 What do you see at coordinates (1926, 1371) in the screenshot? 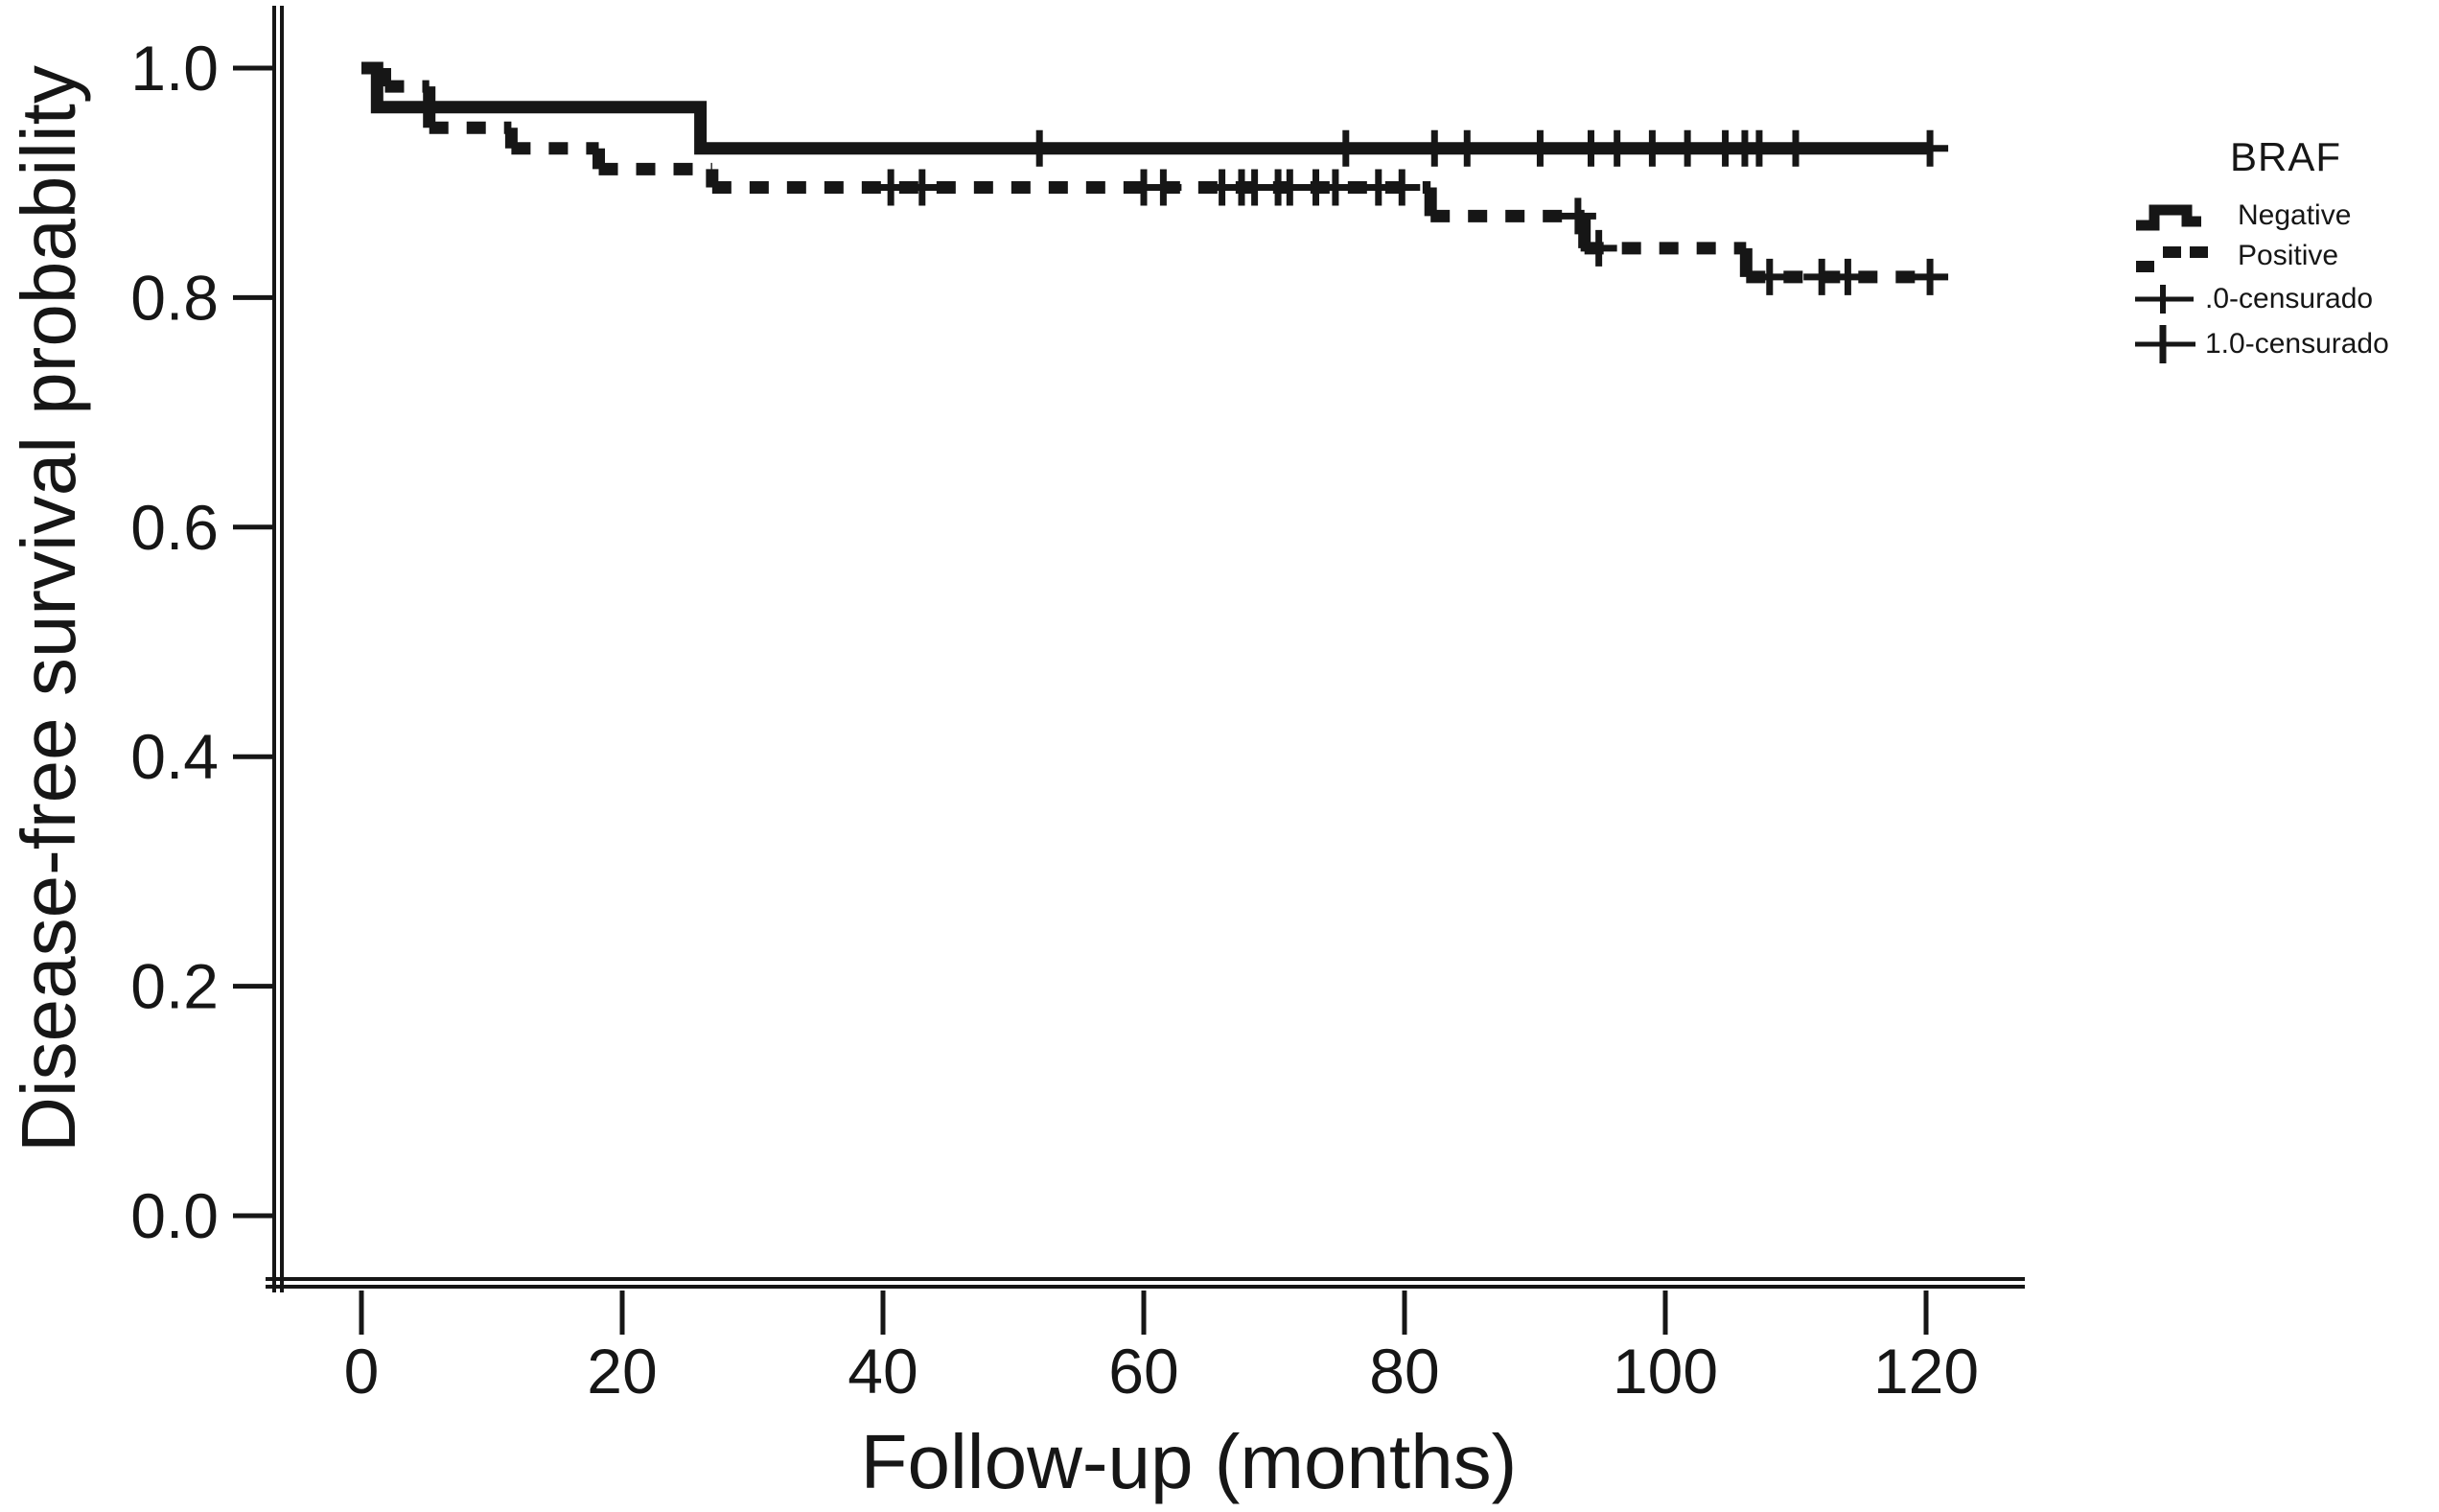
I see `x-tick-label: 120` at bounding box center [1926, 1371].